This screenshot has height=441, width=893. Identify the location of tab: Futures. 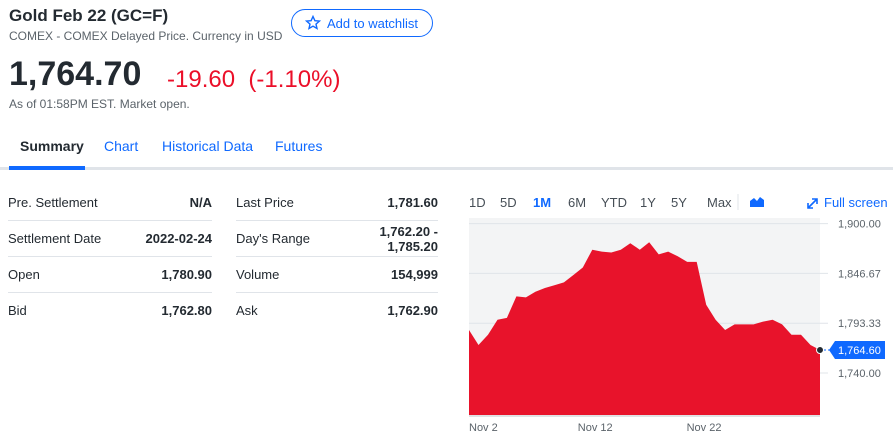
(299, 146).